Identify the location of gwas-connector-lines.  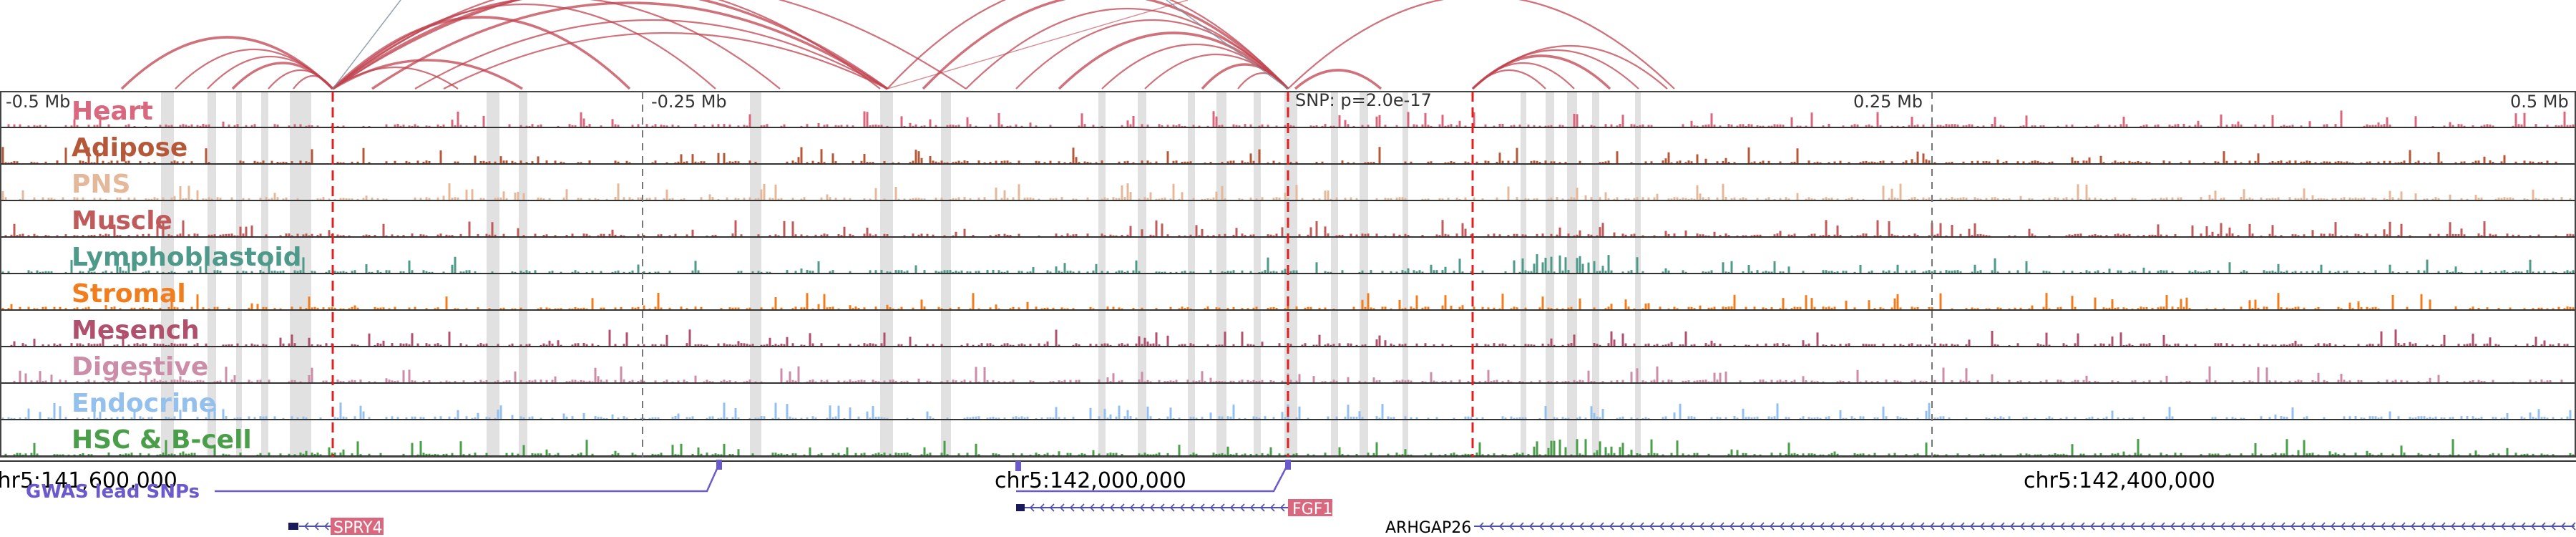
(752, 478).